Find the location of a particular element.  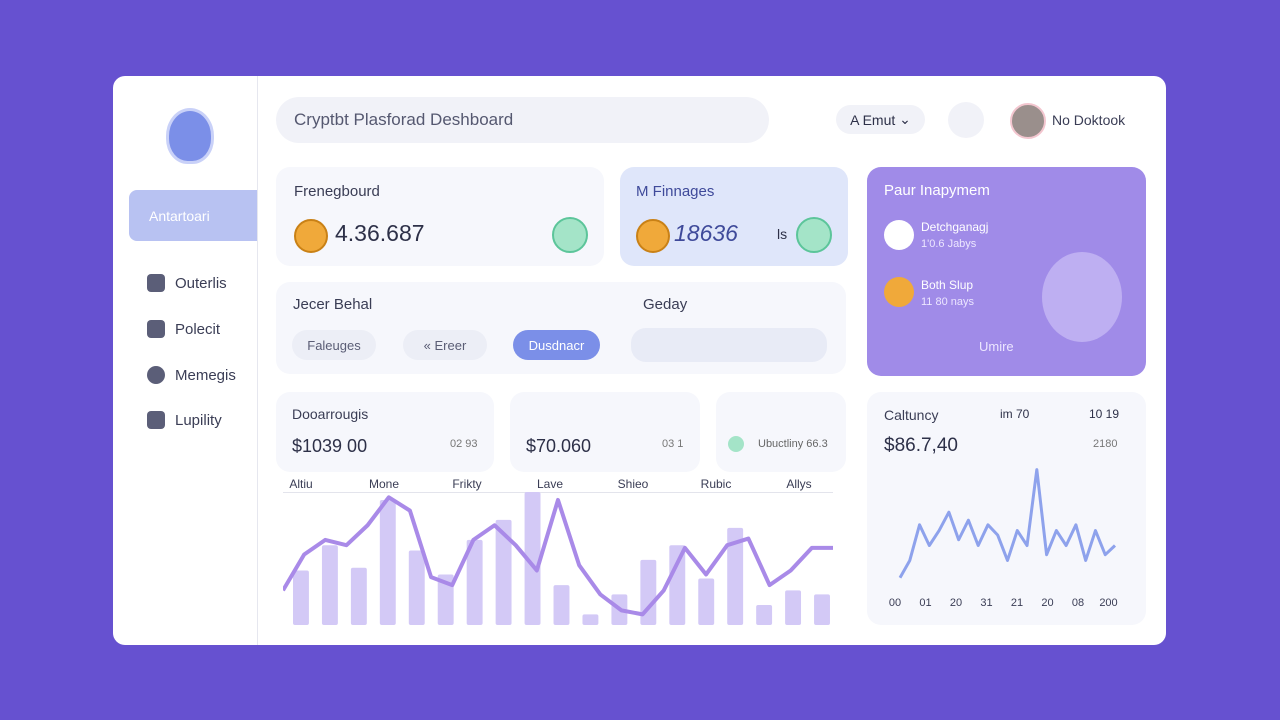

stat-value: Ubuctliny 66.3 is located at coordinates (793, 444).